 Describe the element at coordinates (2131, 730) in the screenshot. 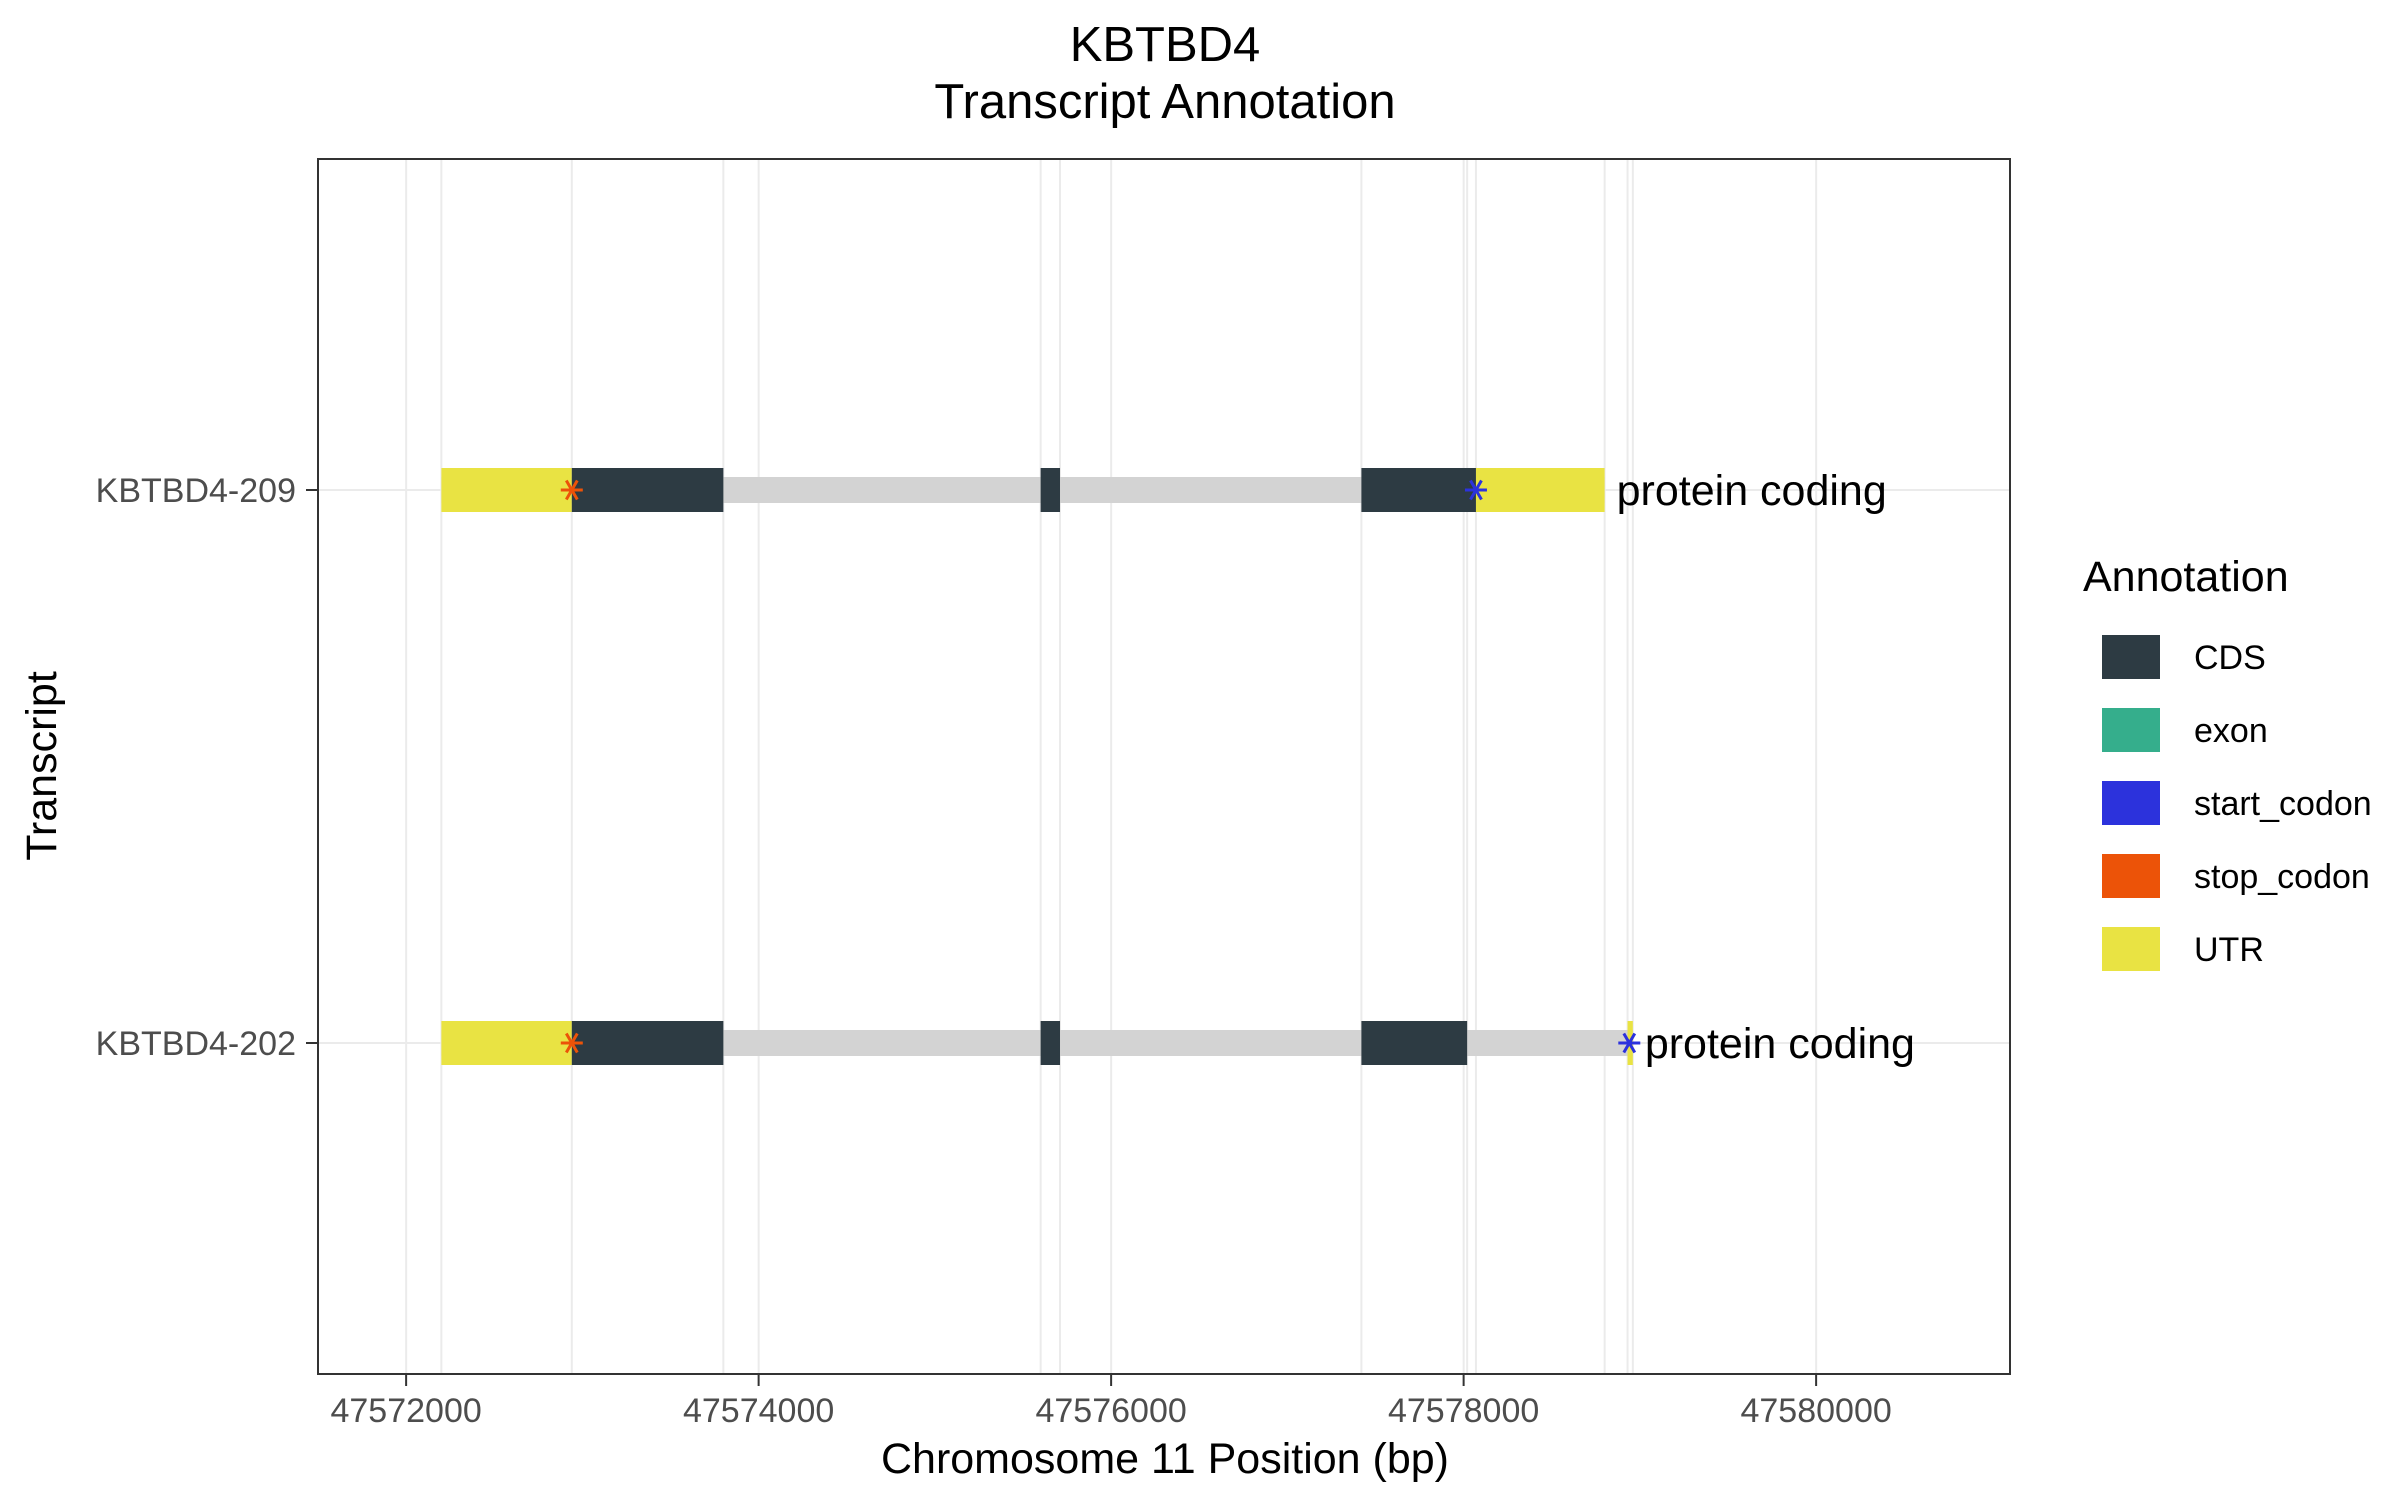

I see `legend-key-exon` at that location.